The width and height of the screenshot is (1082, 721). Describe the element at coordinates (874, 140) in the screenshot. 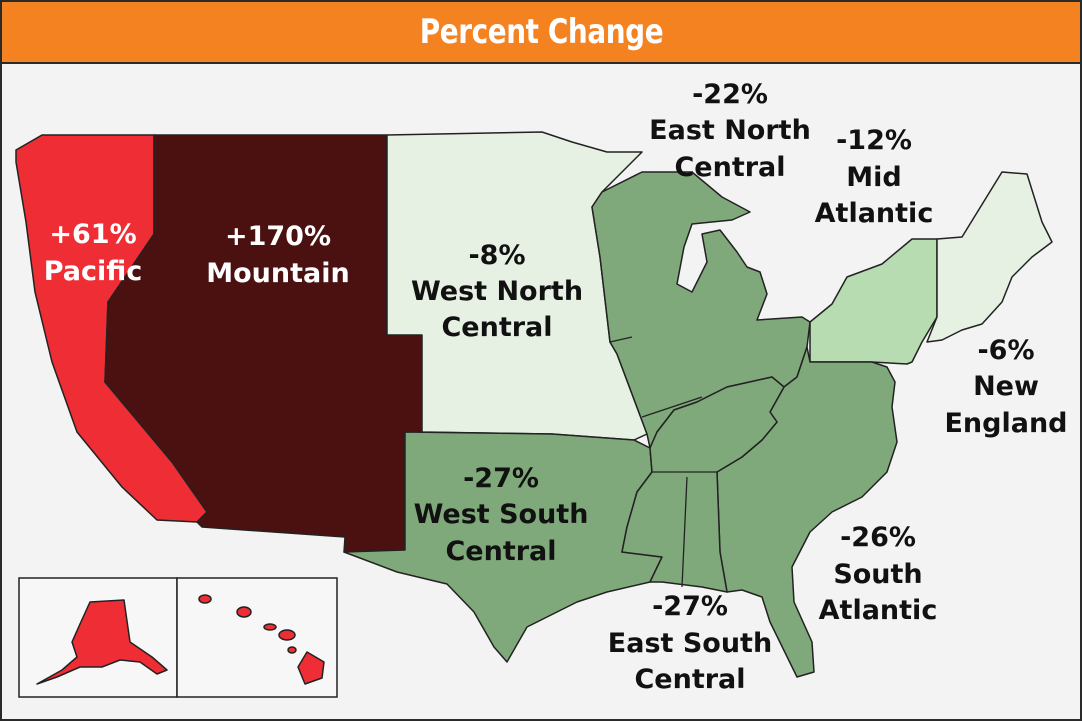

I see `label-midatl-change: -12%` at that location.